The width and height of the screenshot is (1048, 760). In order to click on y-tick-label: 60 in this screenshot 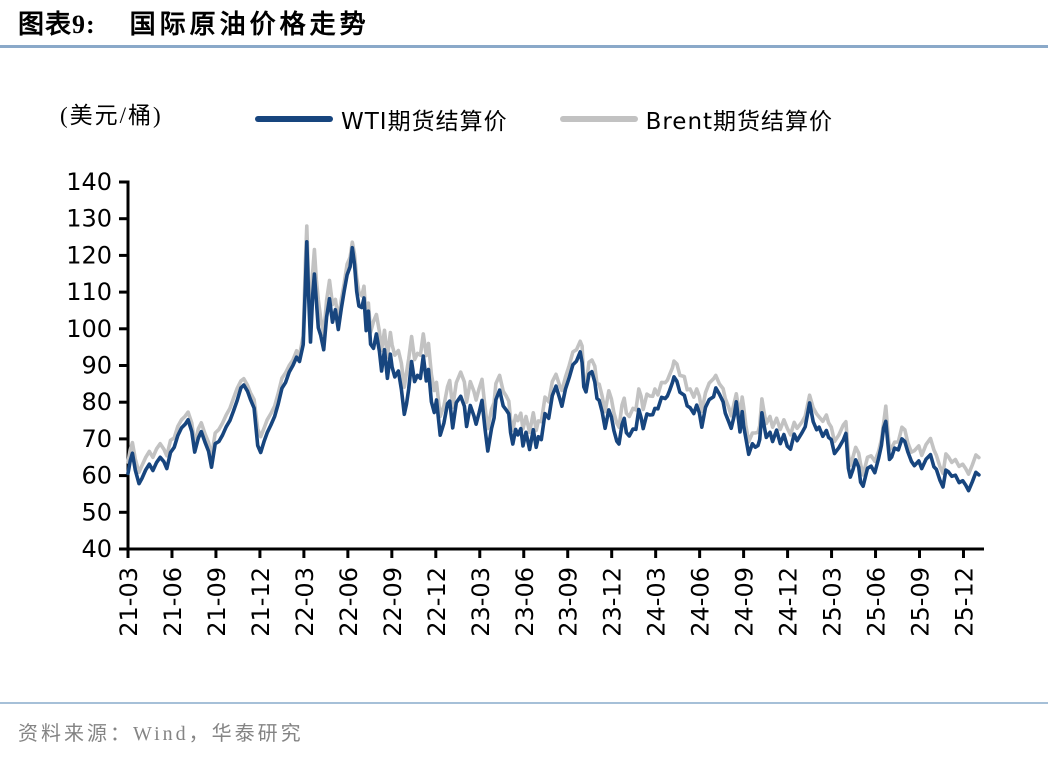, I will do `click(96, 476)`.